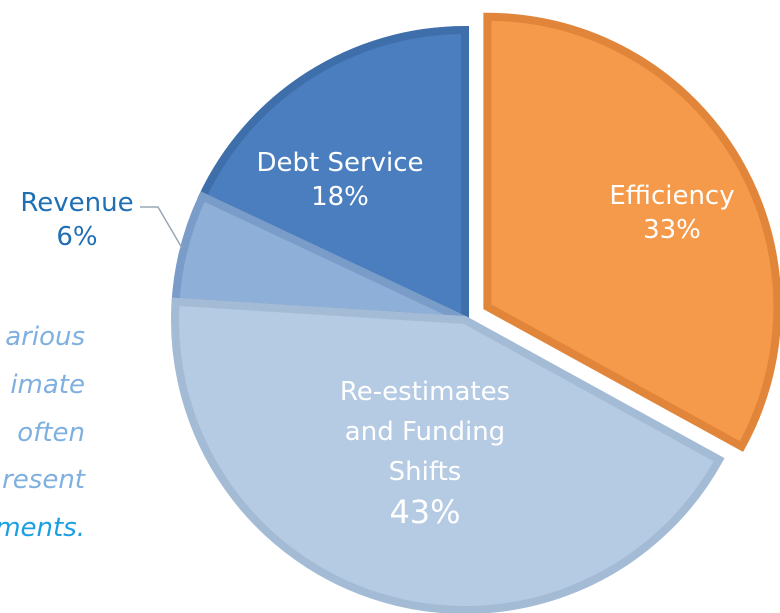 The width and height of the screenshot is (780, 613). I want to click on leader-line, so click(161, 227).